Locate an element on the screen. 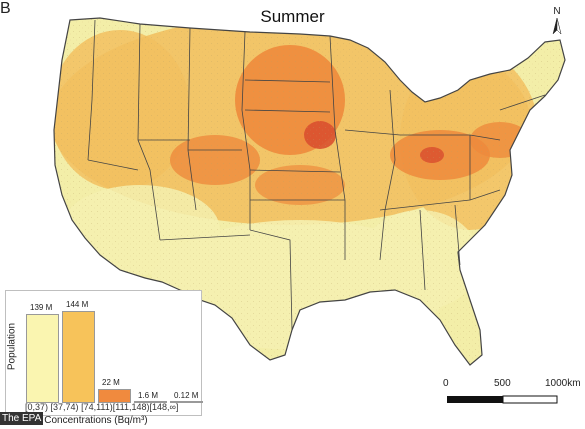 The image size is (585, 429). bin-label: [111,148) is located at coordinates (131, 407).